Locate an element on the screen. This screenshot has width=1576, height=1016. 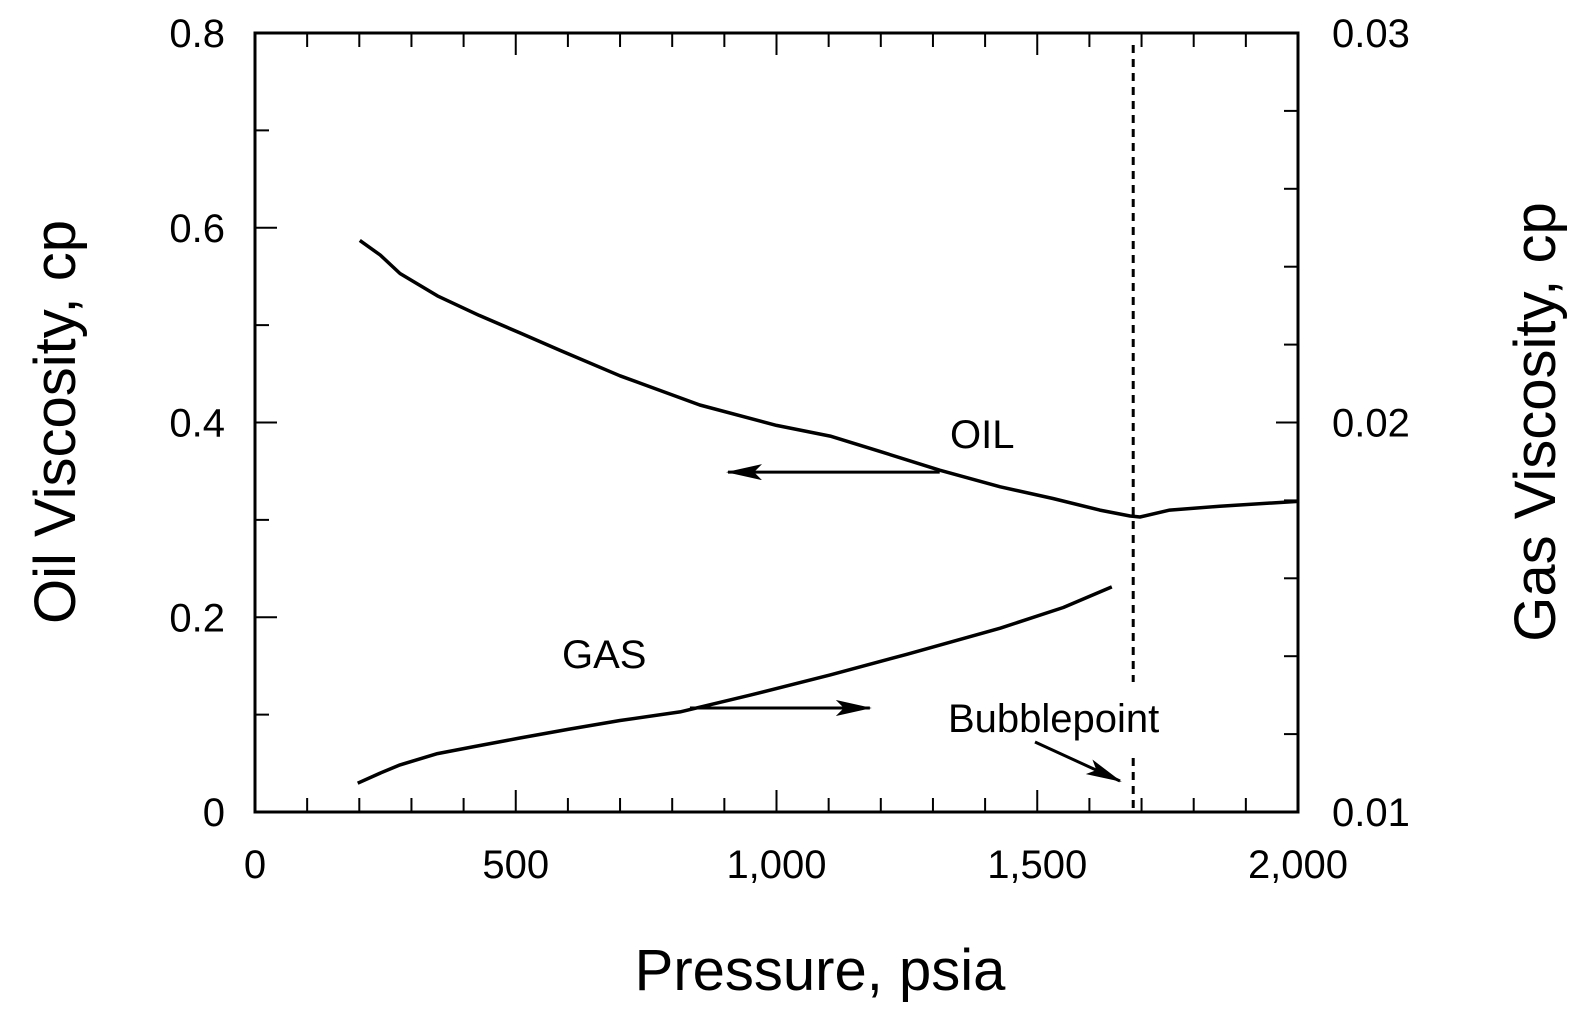
y-tick-label: 0.6 is located at coordinates (197, 229).